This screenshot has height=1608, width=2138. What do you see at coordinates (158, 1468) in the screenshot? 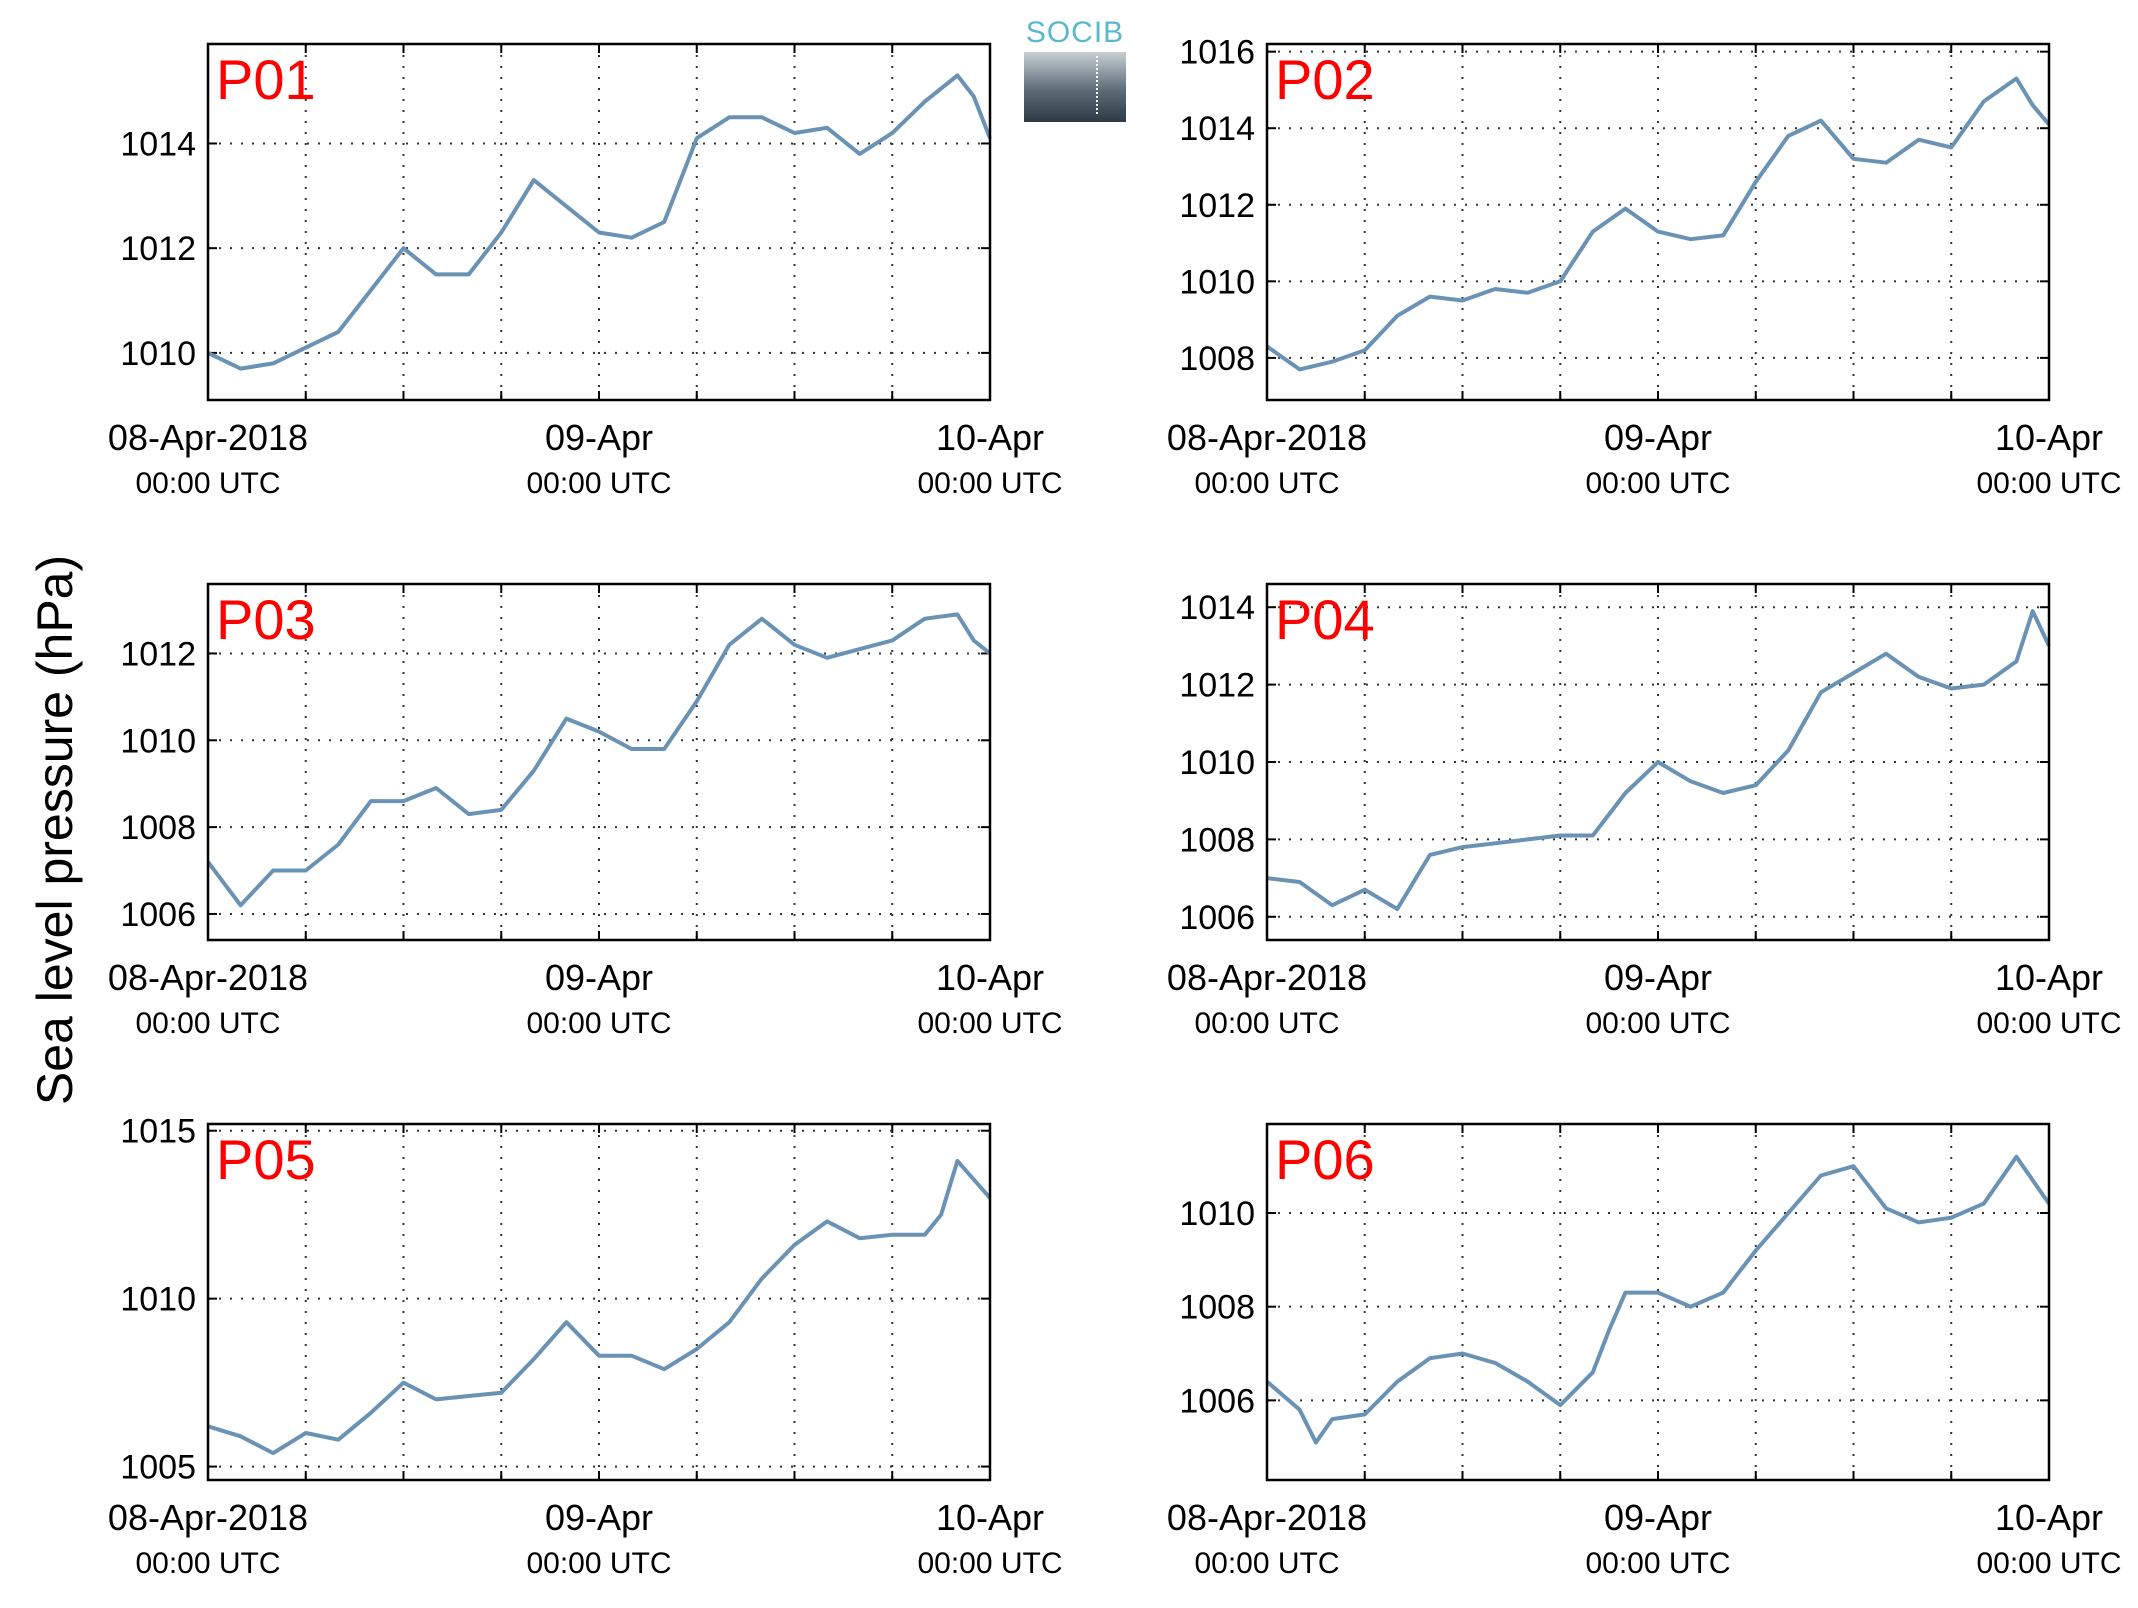
I see `y-tick-label: 1005` at bounding box center [158, 1468].